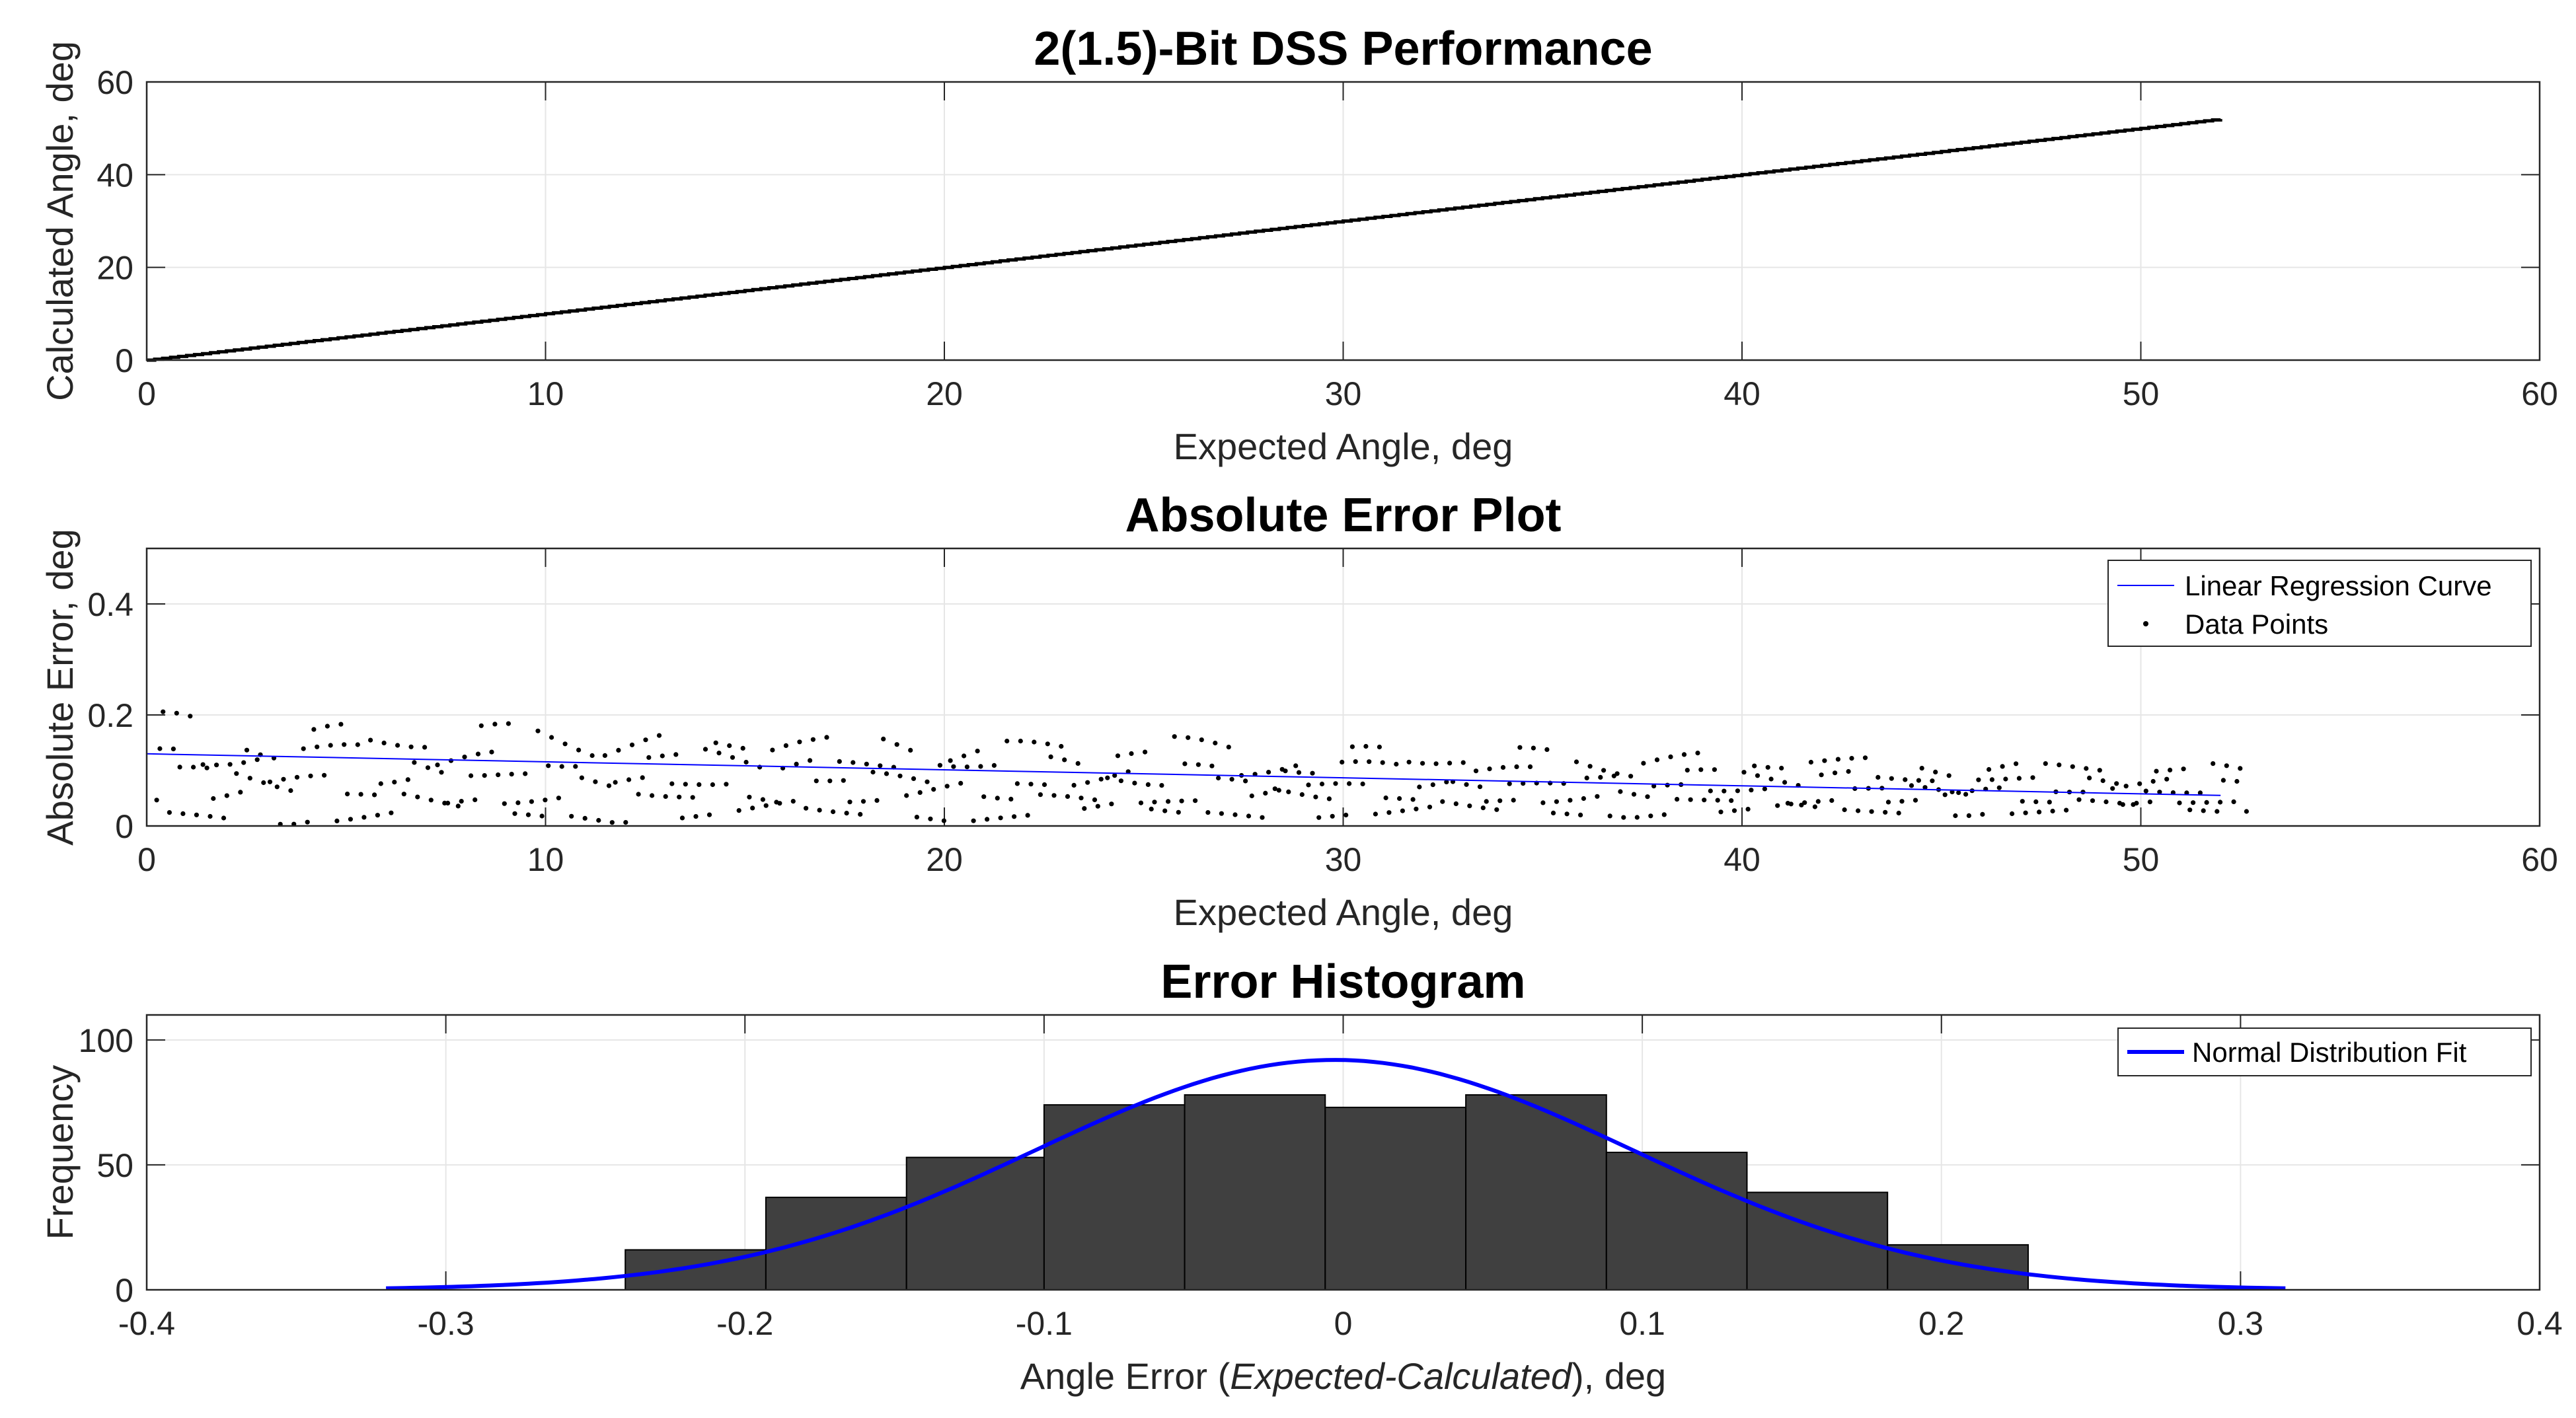 The height and width of the screenshot is (1418, 2576). What do you see at coordinates (1185, 240) in the screenshot?
I see `calculated-angle-line` at bounding box center [1185, 240].